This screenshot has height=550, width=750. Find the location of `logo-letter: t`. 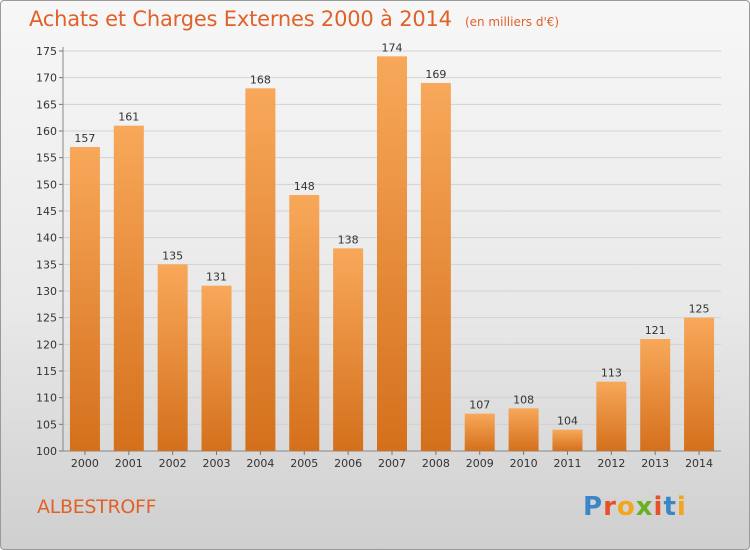

logo-letter: t is located at coordinates (670, 507).